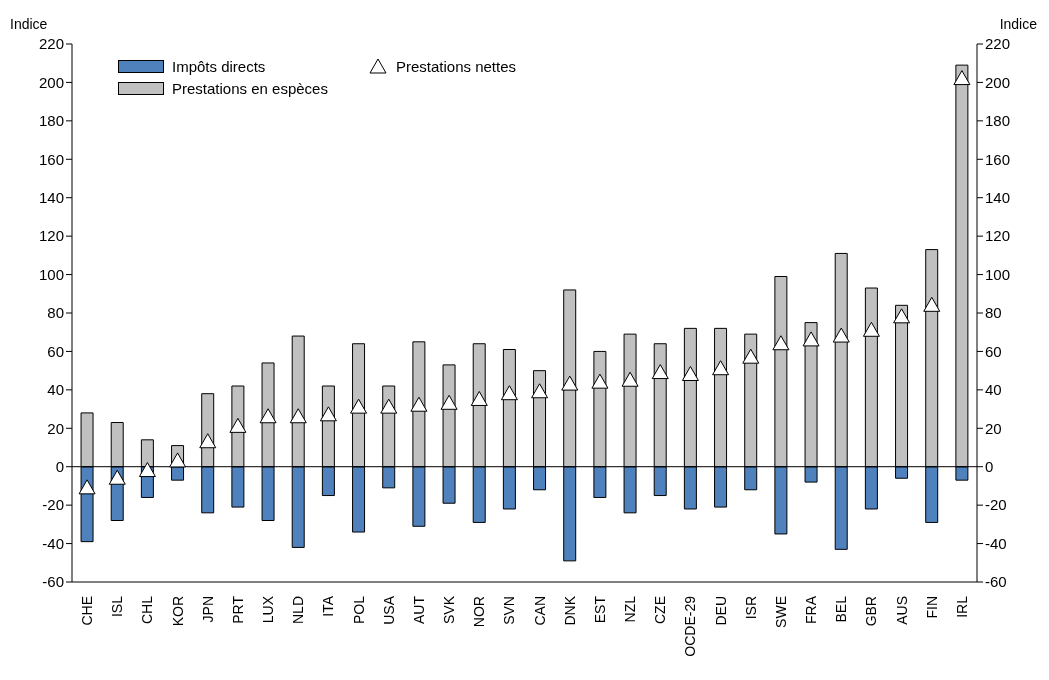 This screenshot has height=680, width=1049. What do you see at coordinates (55, 351) in the screenshot?
I see `y-tick-label: 60` at bounding box center [55, 351].